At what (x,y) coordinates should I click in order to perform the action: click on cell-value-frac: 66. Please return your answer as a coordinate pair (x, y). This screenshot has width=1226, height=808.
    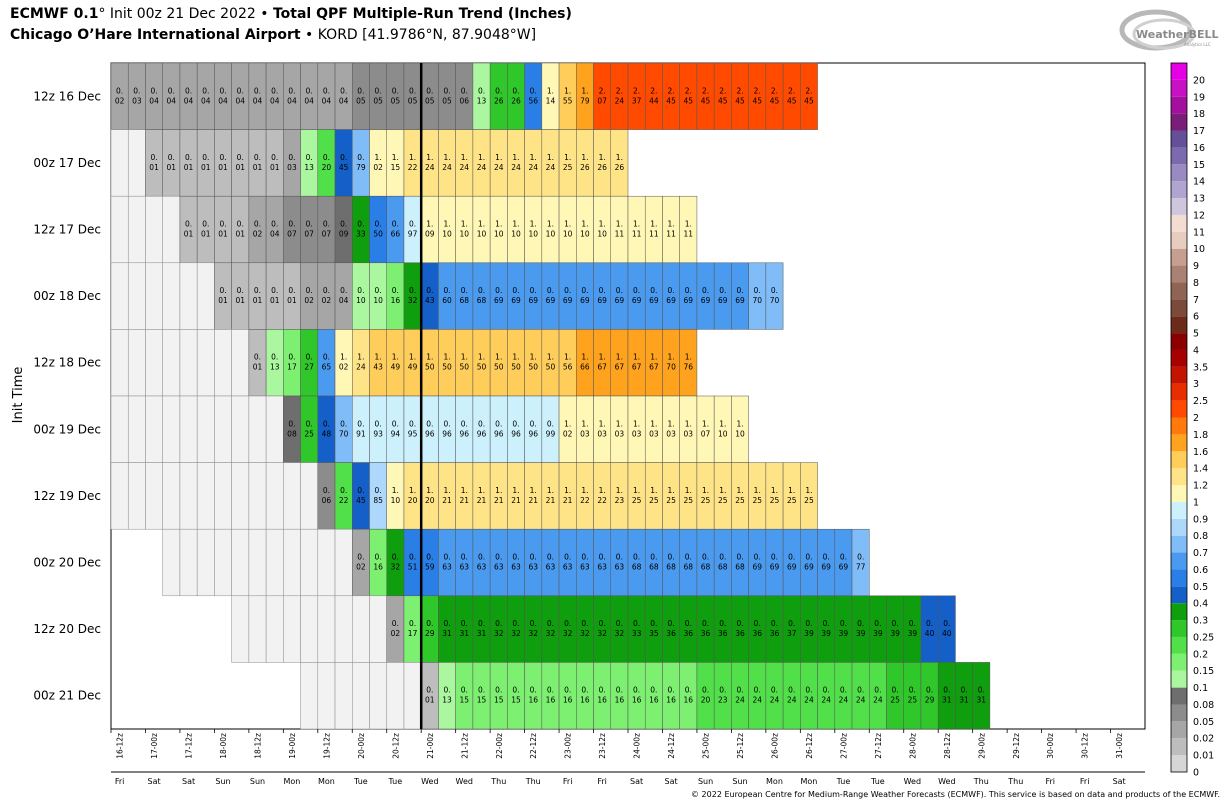
    Looking at the image, I should click on (585, 367).